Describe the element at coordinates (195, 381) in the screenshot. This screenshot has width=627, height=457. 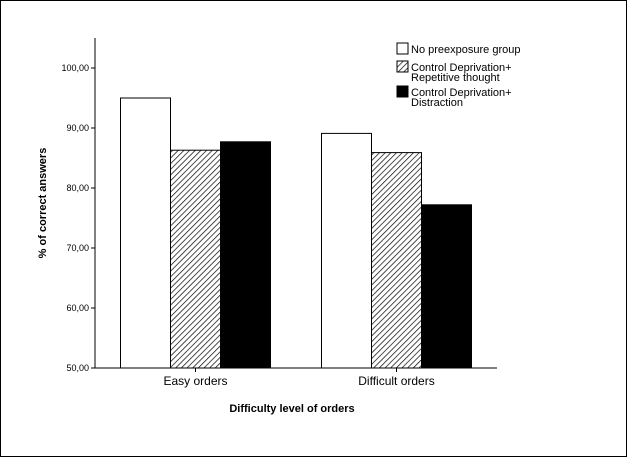
I see `x-tick-label: Easy orders` at that location.